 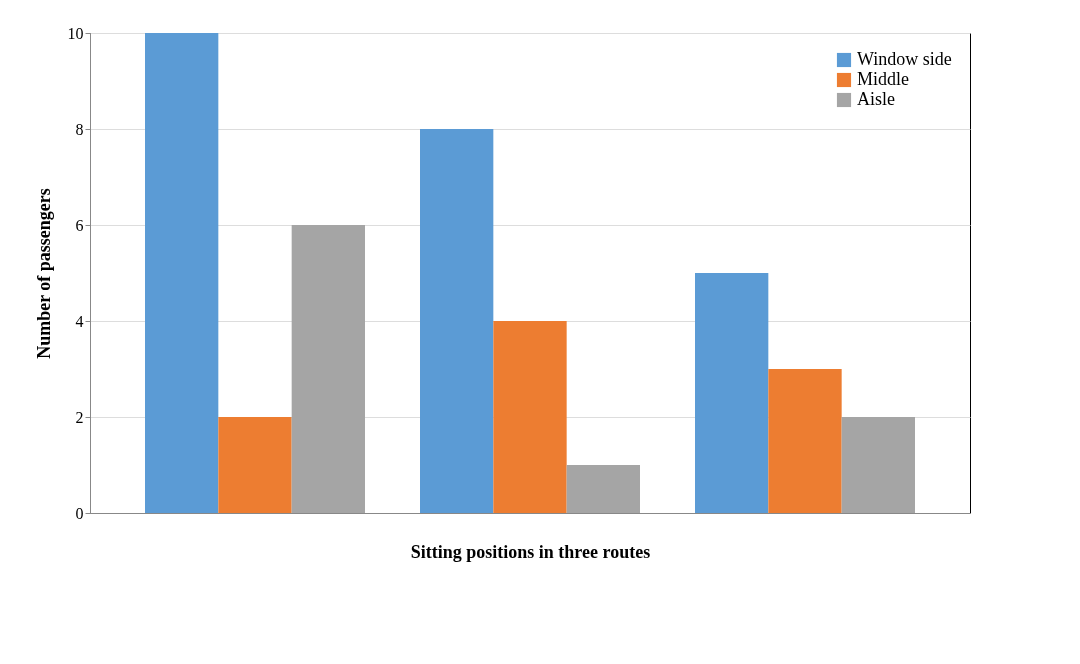 I want to click on legend-label: Aisle, so click(x=876, y=99).